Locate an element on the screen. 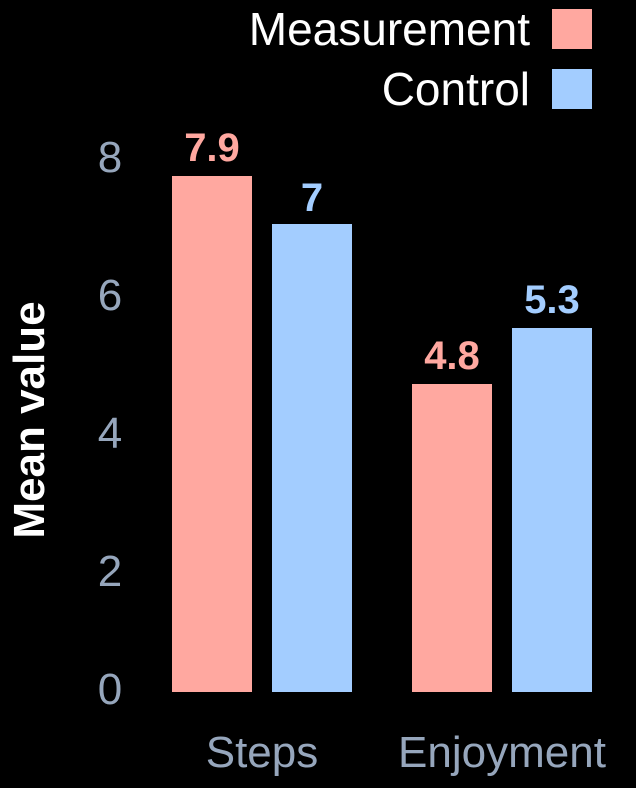 The height and width of the screenshot is (788, 636). bar-steps-measurement is located at coordinates (212, 434).